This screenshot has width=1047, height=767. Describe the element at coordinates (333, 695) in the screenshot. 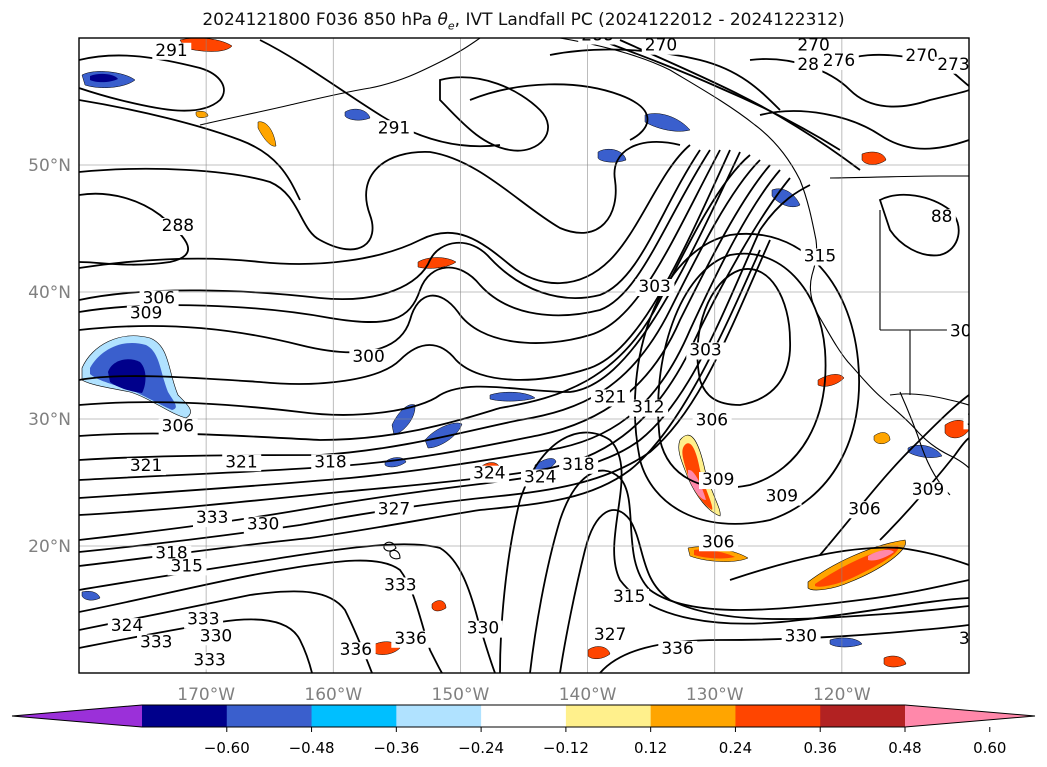

I see `lon-tick-label: 160°W` at that location.